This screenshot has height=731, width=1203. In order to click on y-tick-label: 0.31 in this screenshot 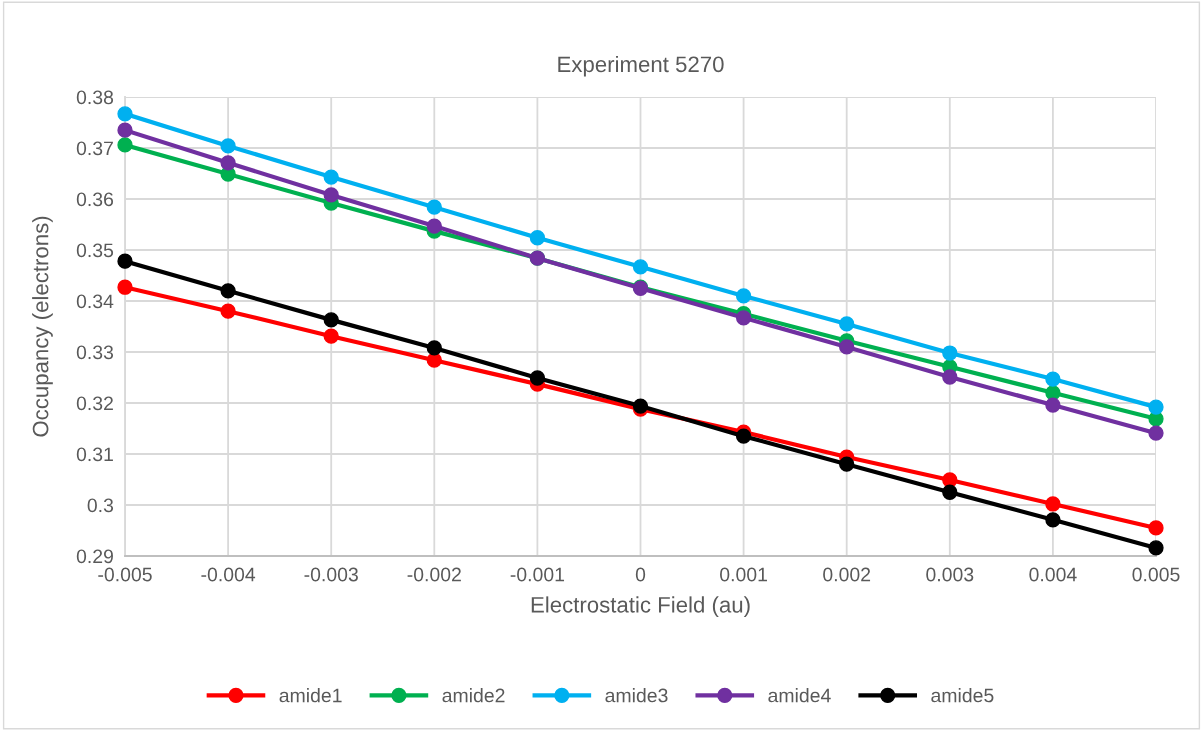, I will do `click(94, 454)`.